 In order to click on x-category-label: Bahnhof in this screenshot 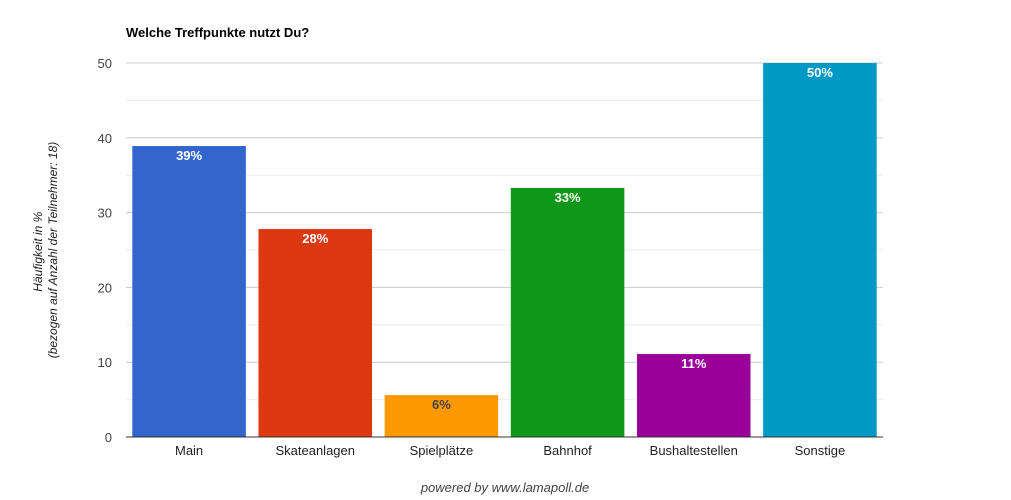, I will do `click(567, 450)`.